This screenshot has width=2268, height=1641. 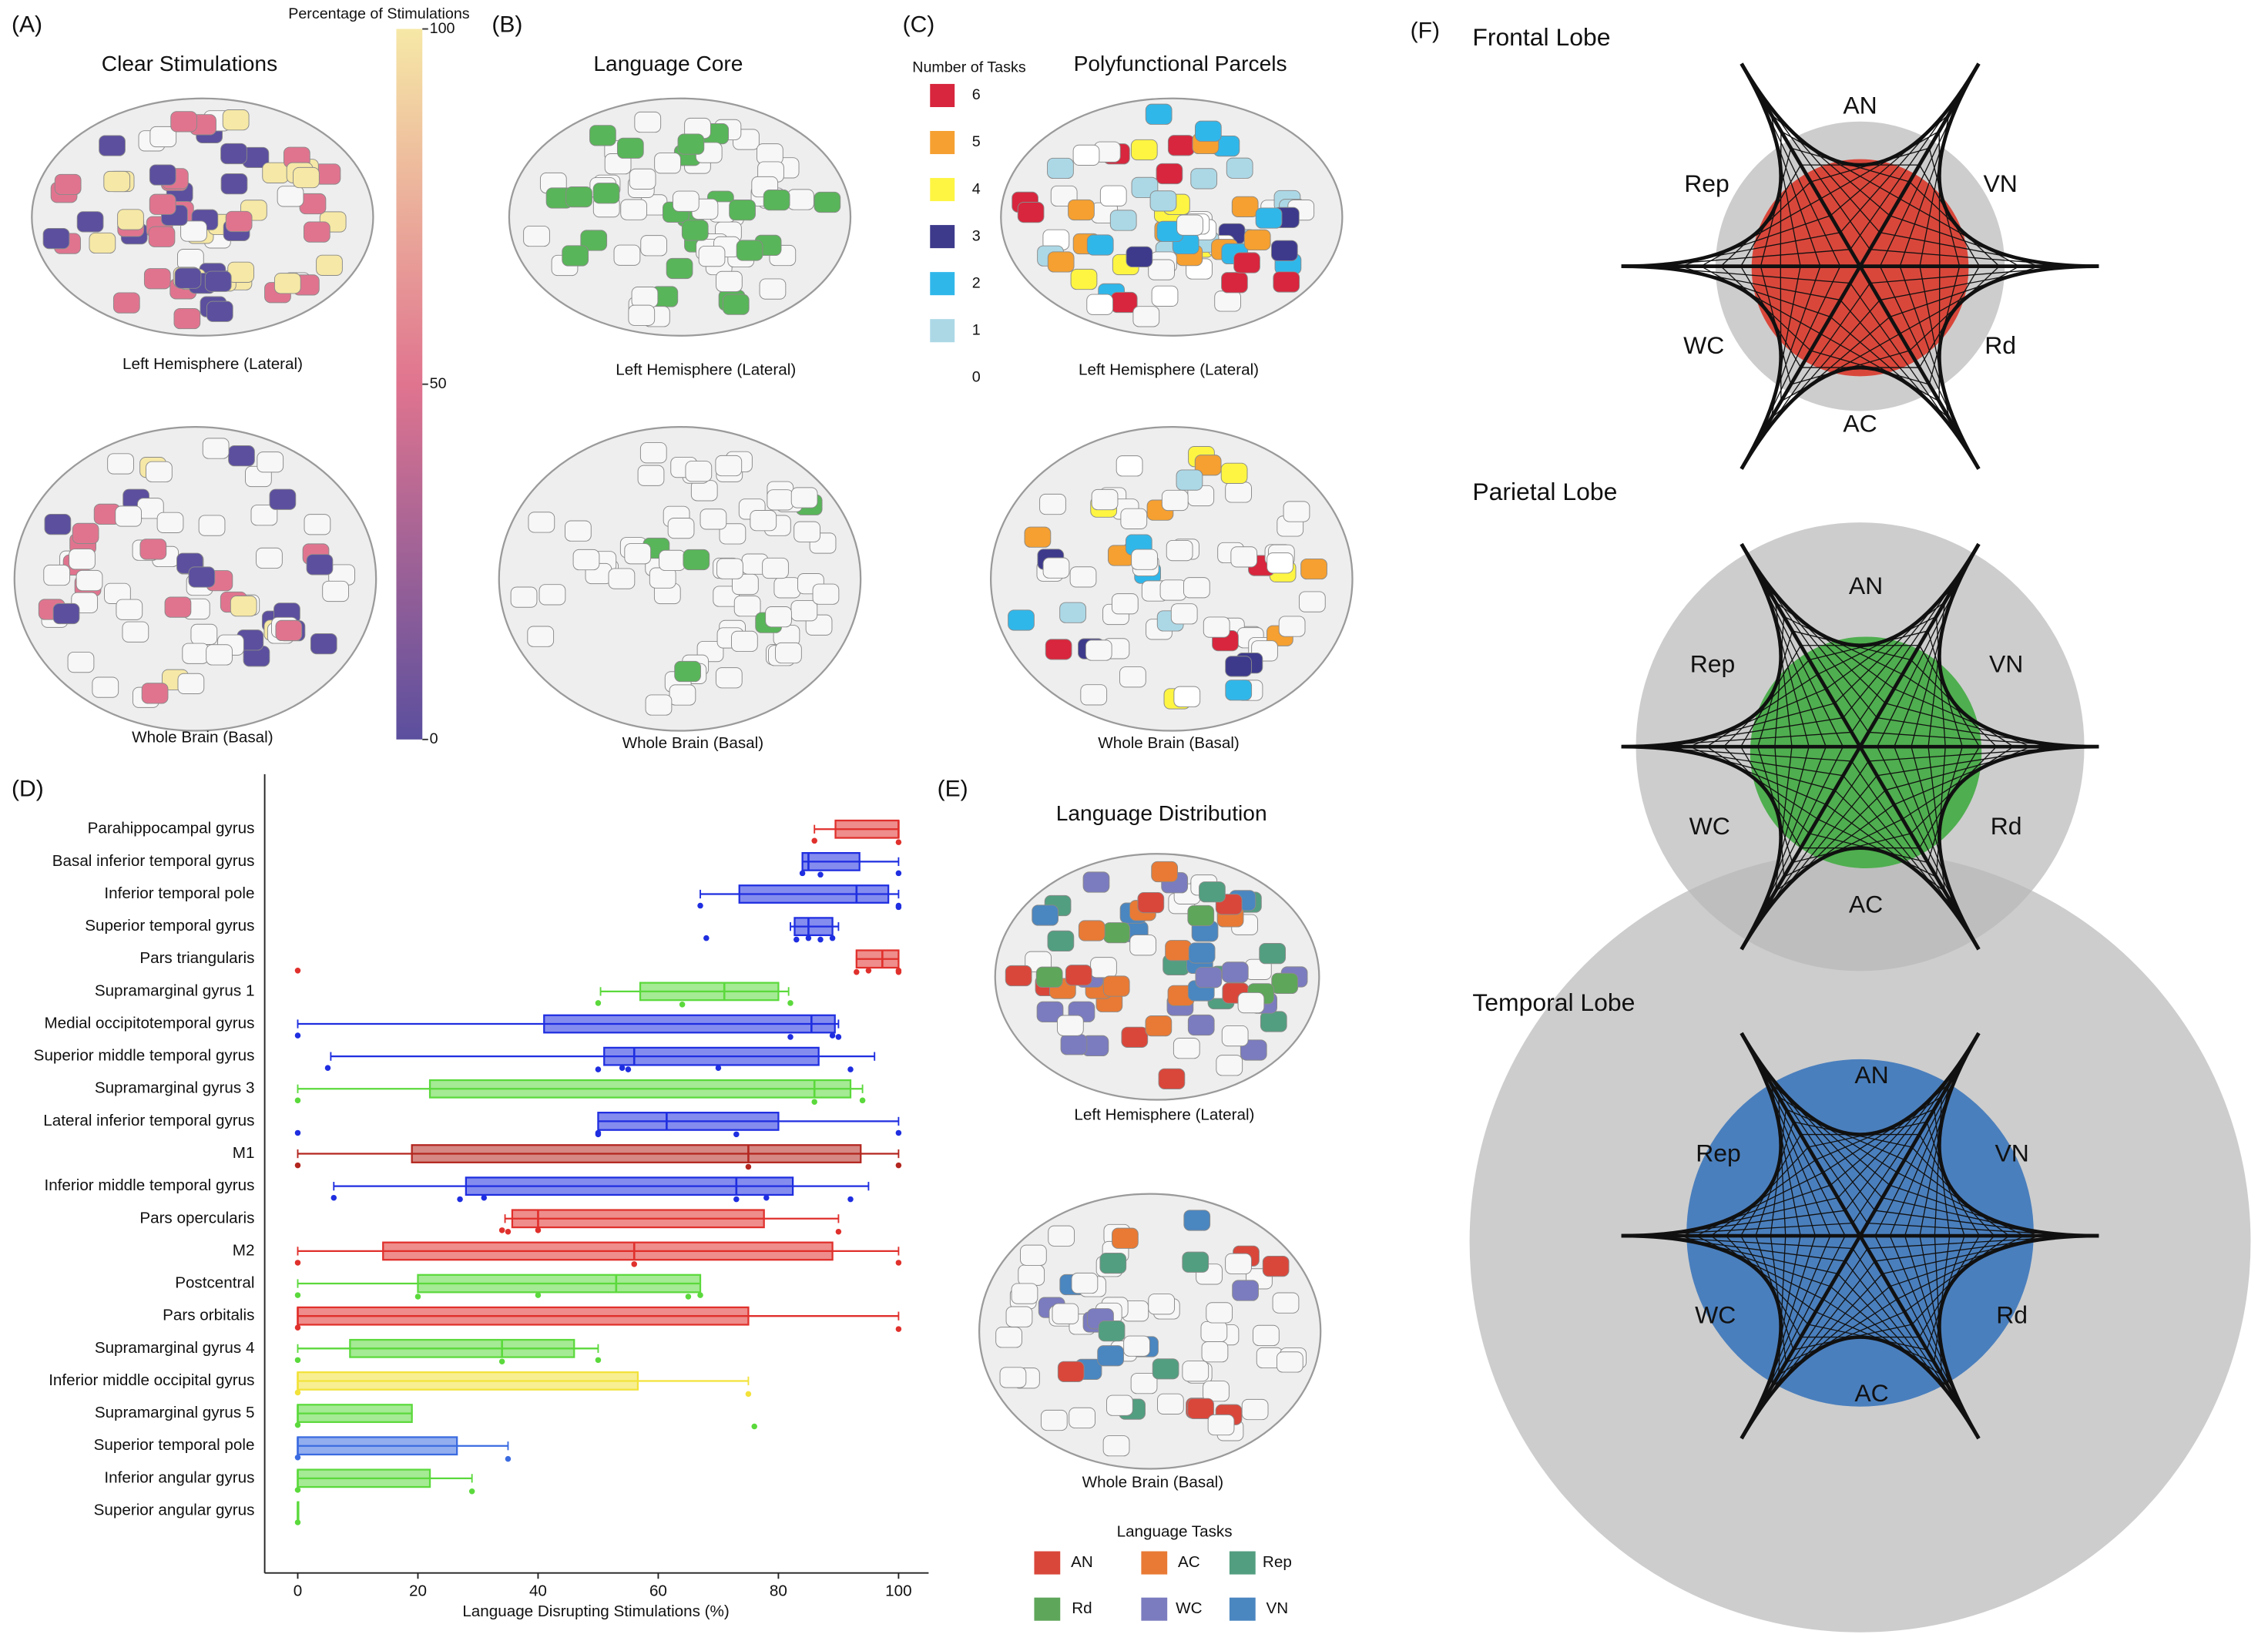 I want to click on legend-label: 0, so click(x=976, y=376).